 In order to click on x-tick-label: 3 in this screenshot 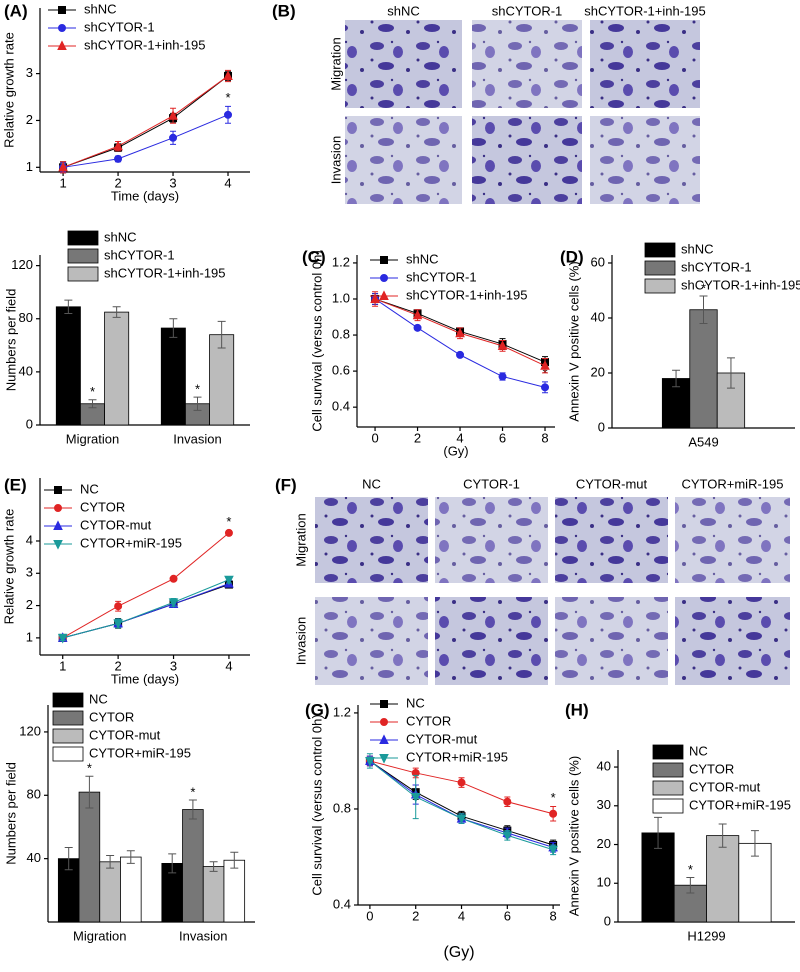, I will do `click(172, 182)`.